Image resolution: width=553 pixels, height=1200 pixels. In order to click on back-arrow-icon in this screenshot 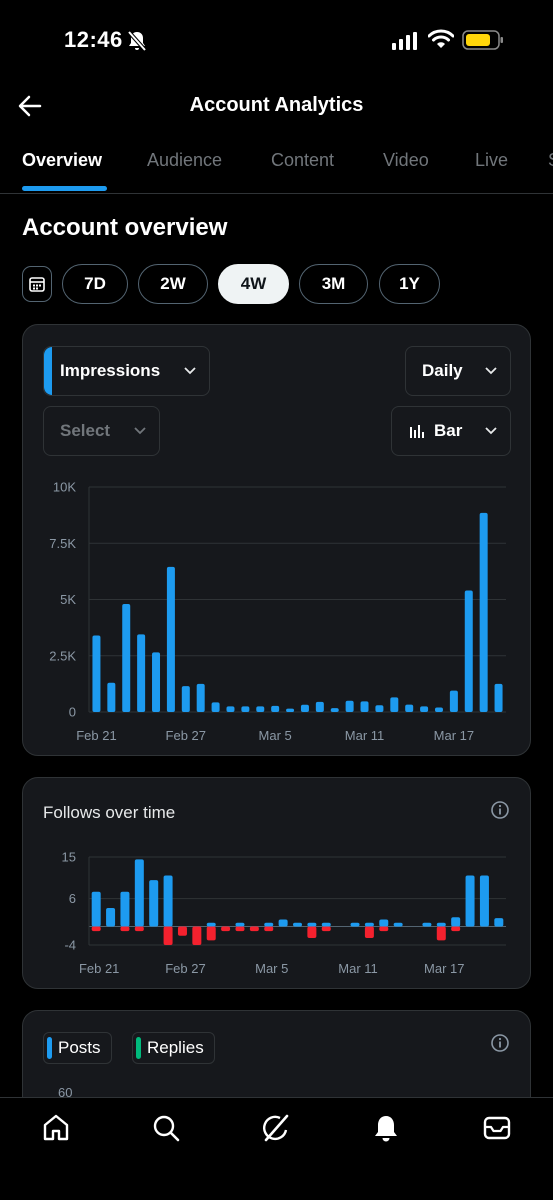, I will do `click(30, 106)`.